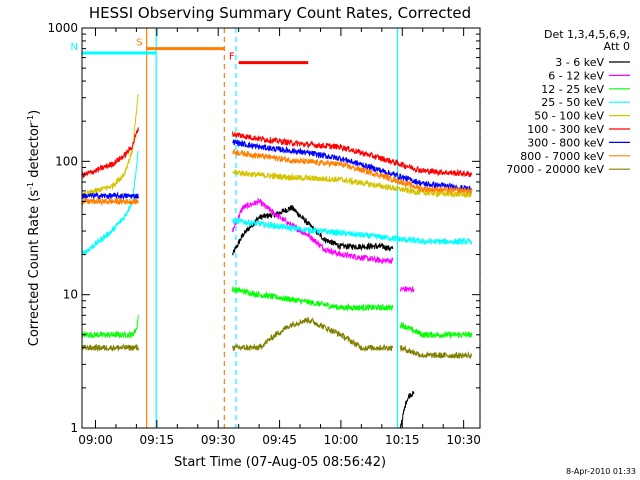 The height and width of the screenshot is (480, 640). I want to click on y-tick-label-3: 1000, so click(62, 28).